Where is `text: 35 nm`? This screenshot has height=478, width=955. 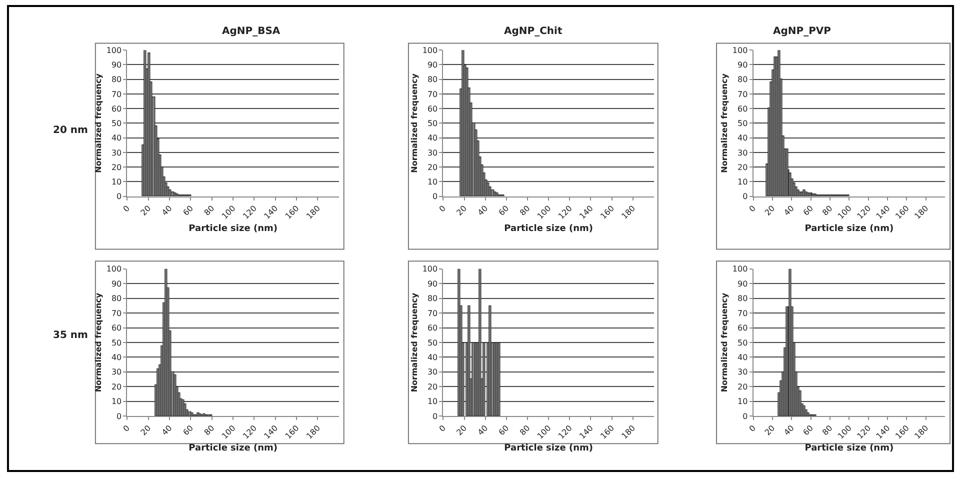 text: 35 nm is located at coordinates (70, 335).